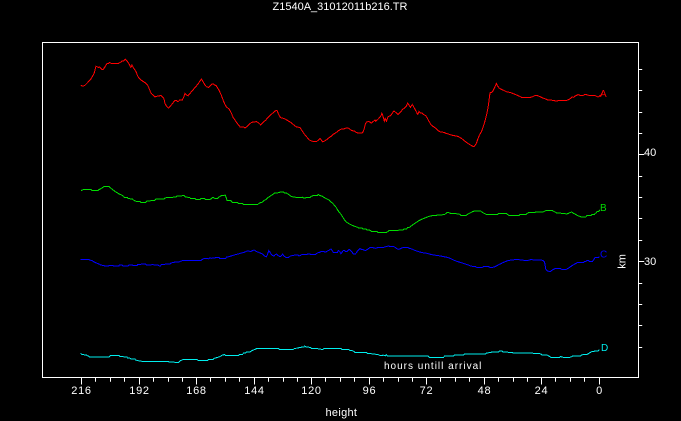  Describe the element at coordinates (485, 391) in the screenshot. I see `svg-text: 48` at that location.